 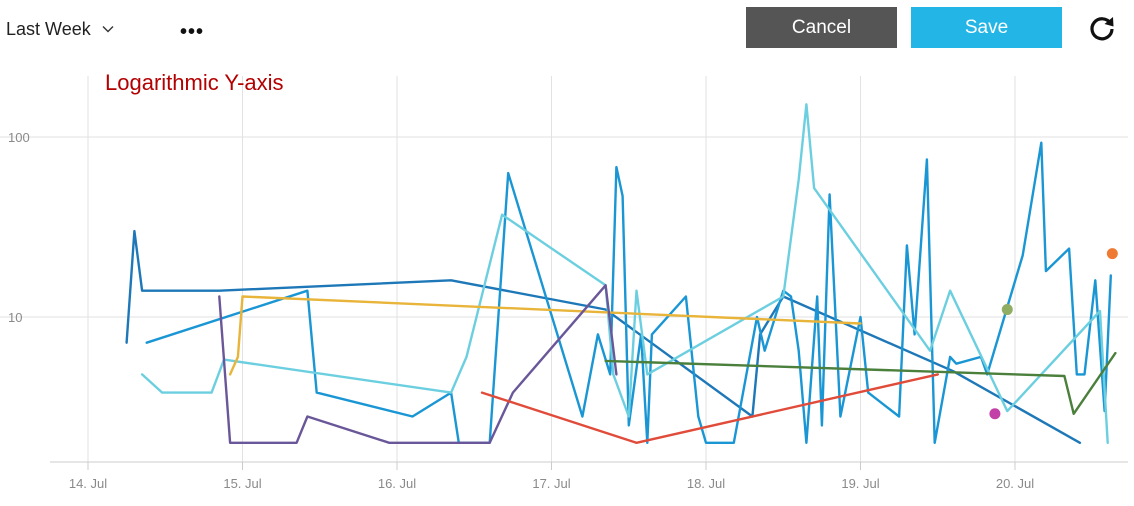 What do you see at coordinates (88, 483) in the screenshot?
I see `x-tick-label: 14. Jul` at bounding box center [88, 483].